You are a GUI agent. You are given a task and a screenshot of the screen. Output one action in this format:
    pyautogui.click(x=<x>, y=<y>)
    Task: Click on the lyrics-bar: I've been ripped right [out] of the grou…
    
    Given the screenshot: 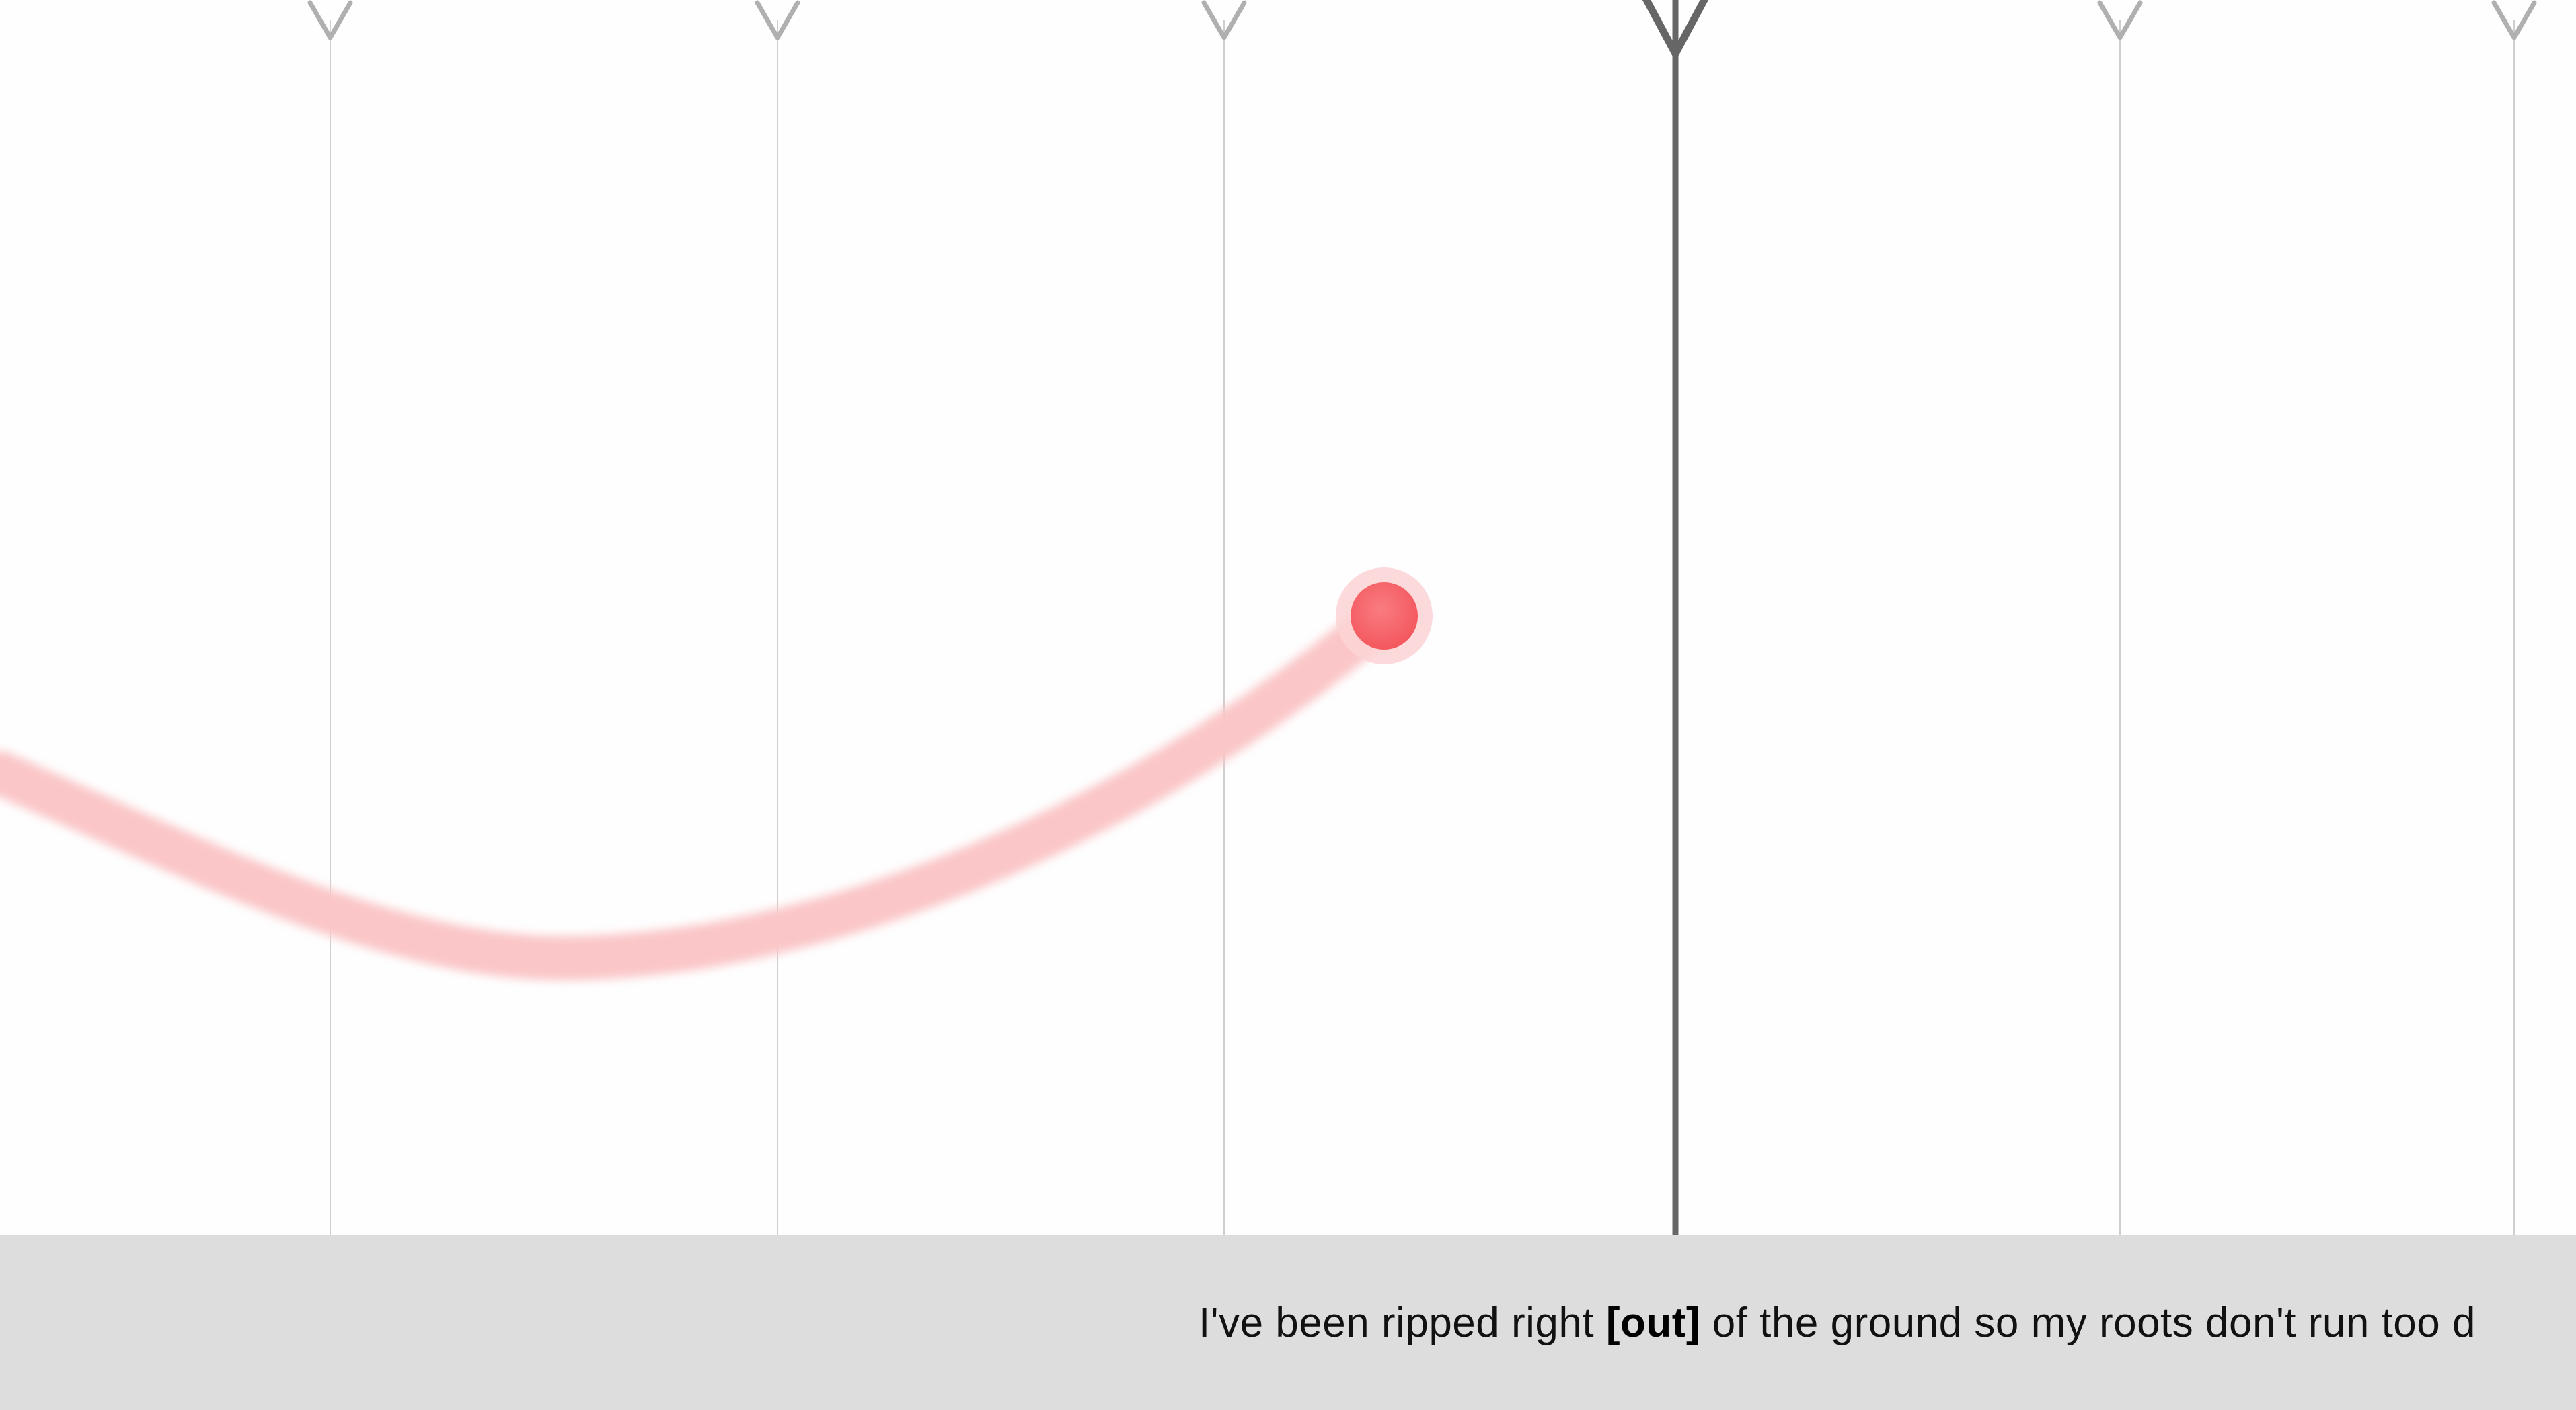 What is the action you would take?
    pyautogui.click(x=1288, y=1322)
    